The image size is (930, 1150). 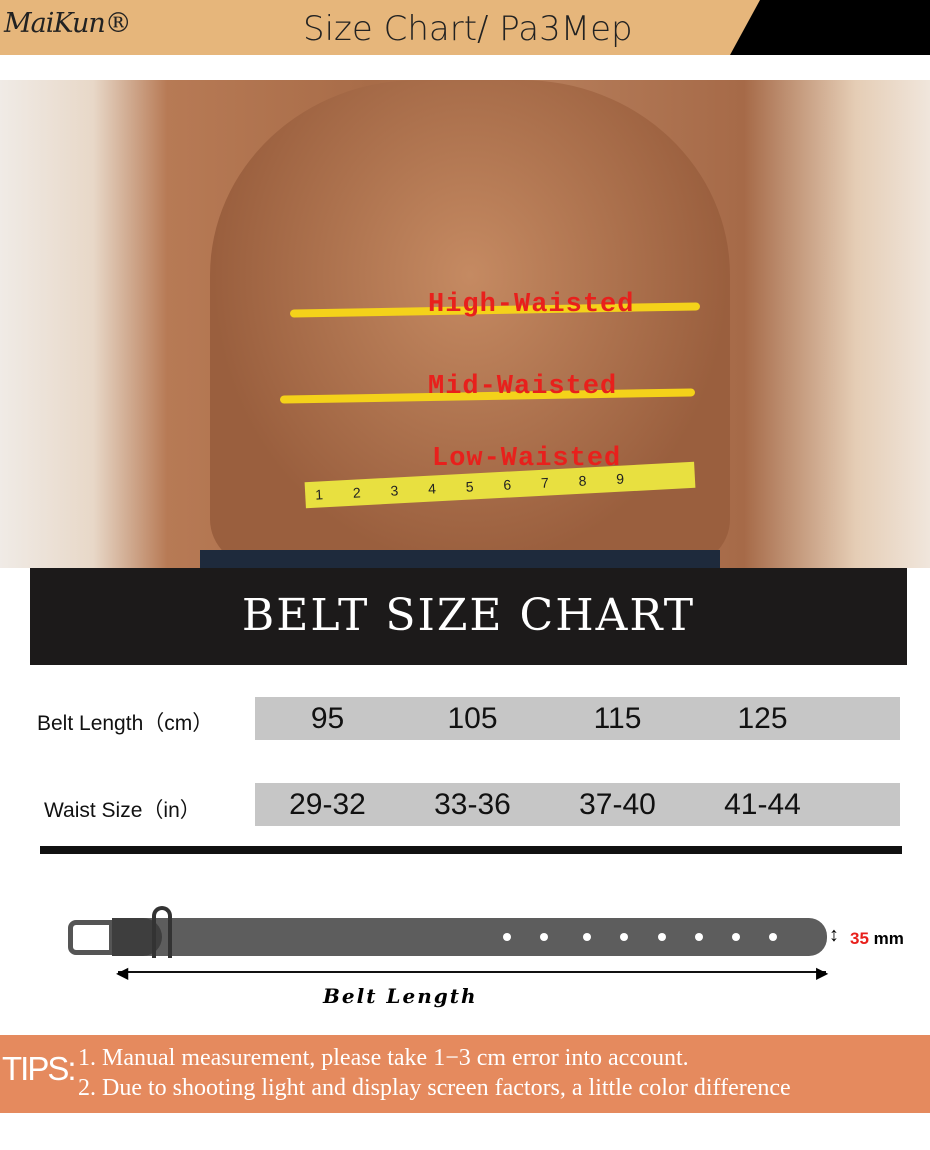 I want to click on table-cell: 29-32, so click(x=327, y=804).